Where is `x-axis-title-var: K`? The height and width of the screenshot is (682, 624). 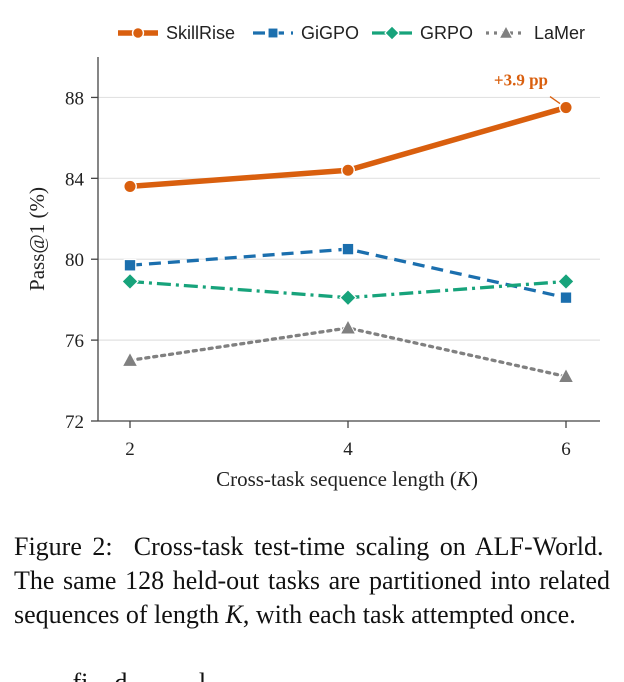
x-axis-title-var: K is located at coordinates (464, 479).